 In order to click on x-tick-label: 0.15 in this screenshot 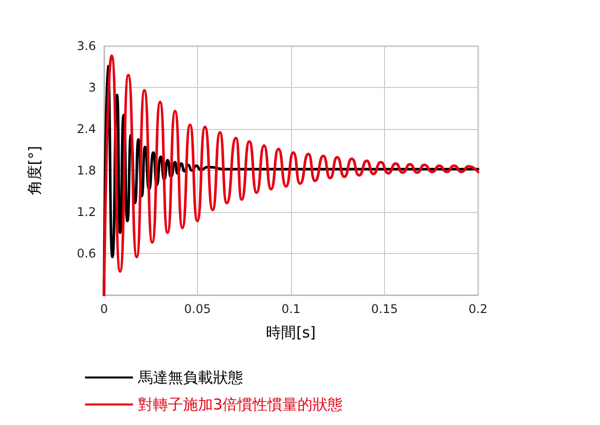, I will do `click(384, 309)`.